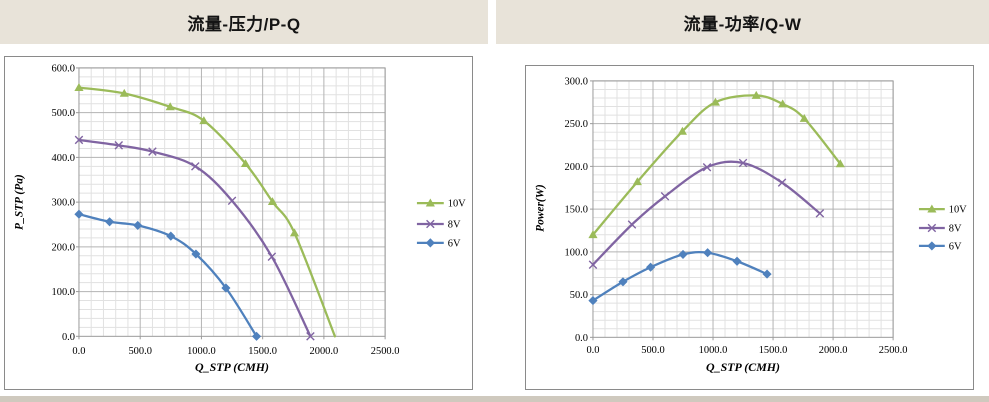 The image size is (989, 402). Describe the element at coordinates (579, 295) in the screenshot. I see `y-tick-label: 50.0` at that location.